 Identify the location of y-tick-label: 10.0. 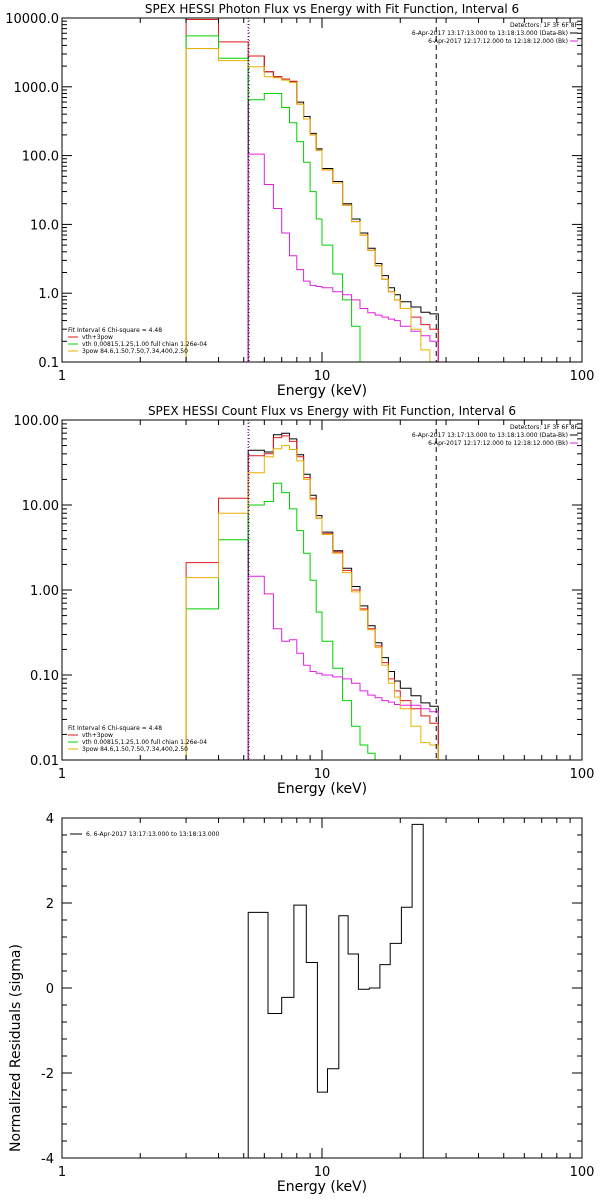
(44, 225).